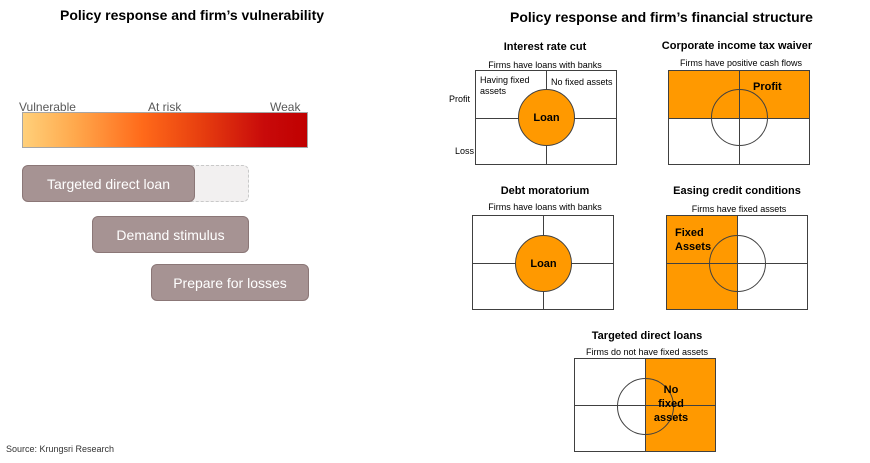 The width and height of the screenshot is (870, 463). What do you see at coordinates (545, 47) in the screenshot?
I see `panel-interest-rate-cut-title: Interest rate cut` at bounding box center [545, 47].